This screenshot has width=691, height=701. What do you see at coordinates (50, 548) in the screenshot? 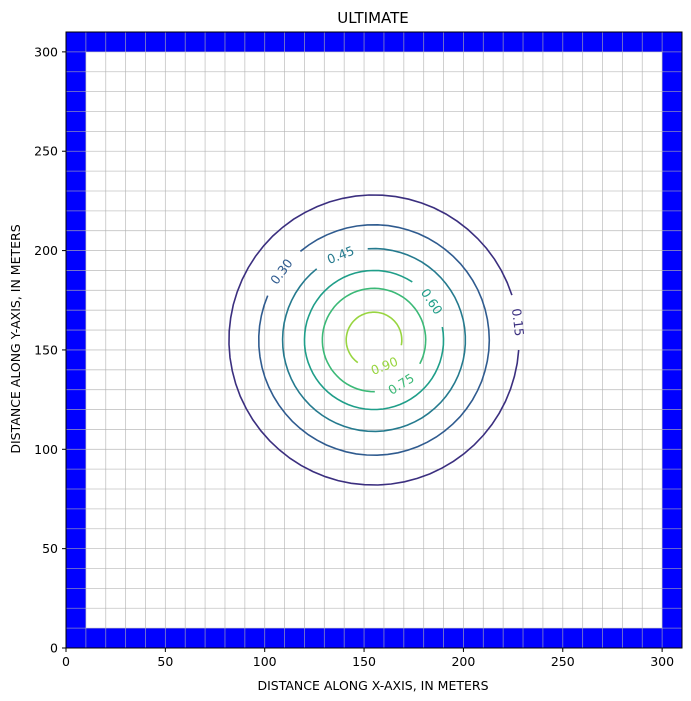
I see `y-tick-label: 50` at bounding box center [50, 548].